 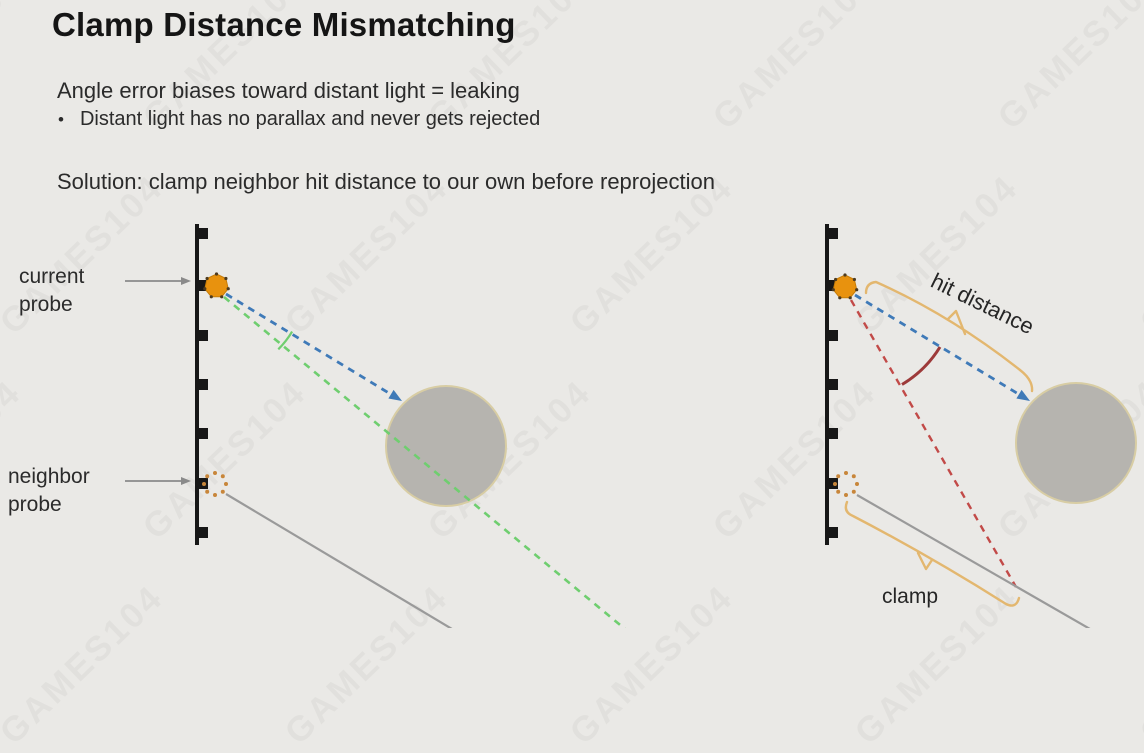 What do you see at coordinates (339, 560) in the screenshot?
I see `neighbor-miss-ray-gray` at bounding box center [339, 560].